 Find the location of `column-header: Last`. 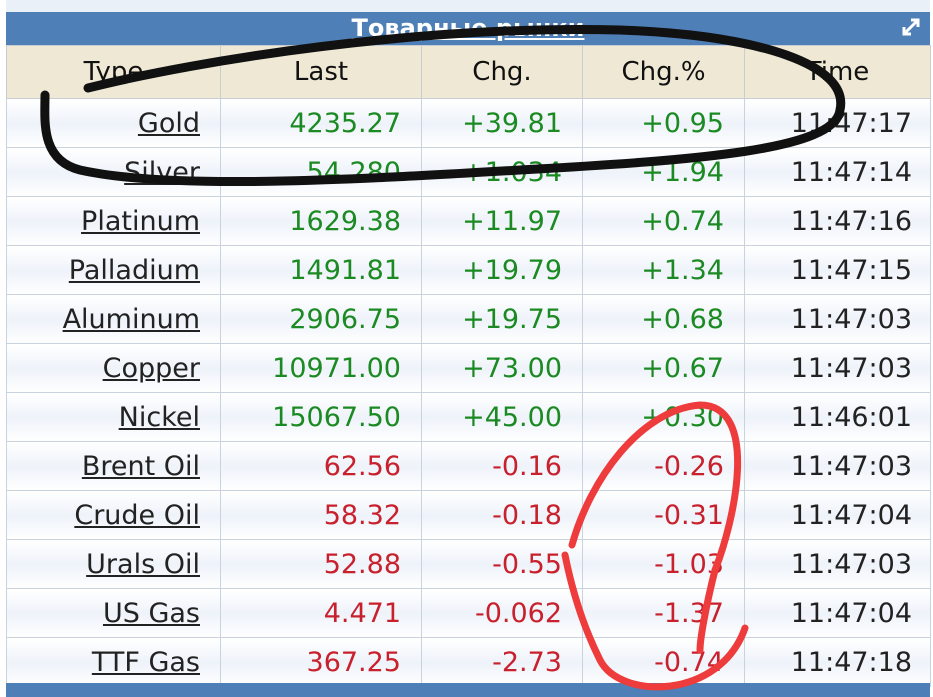

column-header: Last is located at coordinates (321, 72).